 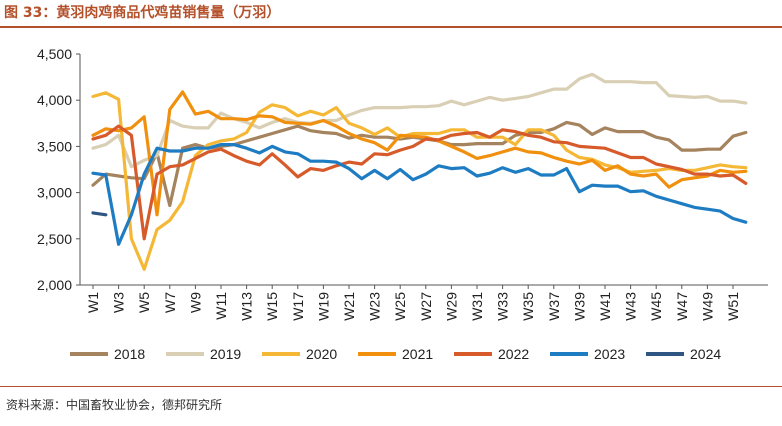 What do you see at coordinates (395, 354) in the screenshot?
I see `legend: 2018 2019 2020 2021 2022 2023 2024` at bounding box center [395, 354].